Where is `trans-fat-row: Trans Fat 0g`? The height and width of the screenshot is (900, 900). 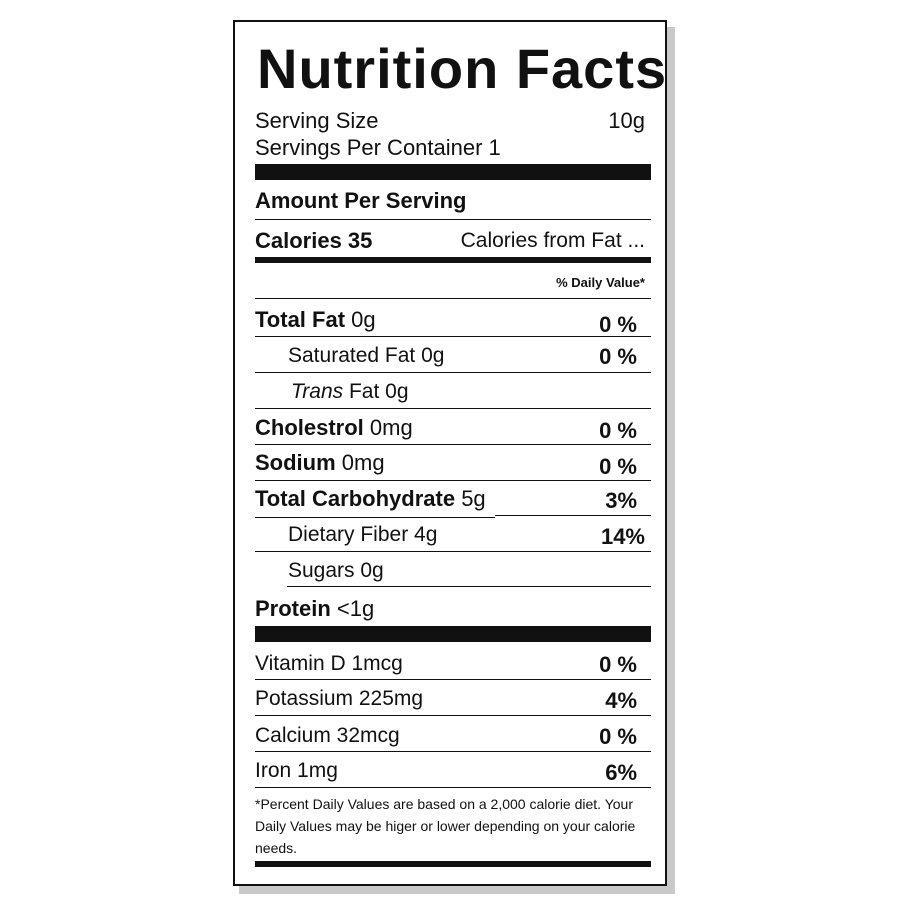
trans-fat-row: Trans Fat 0g is located at coordinates (350, 392).